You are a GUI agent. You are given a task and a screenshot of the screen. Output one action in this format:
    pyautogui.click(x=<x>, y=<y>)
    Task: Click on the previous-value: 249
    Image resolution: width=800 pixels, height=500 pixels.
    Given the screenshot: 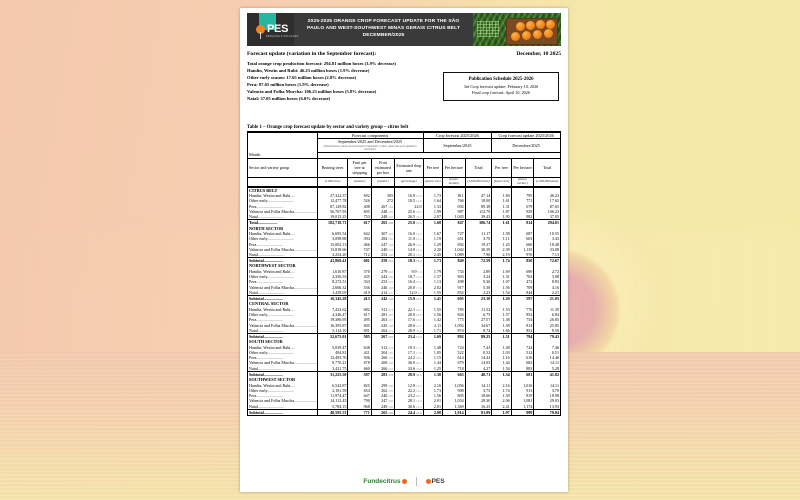 What is the action you would take?
    pyautogui.click(x=391, y=401)
    